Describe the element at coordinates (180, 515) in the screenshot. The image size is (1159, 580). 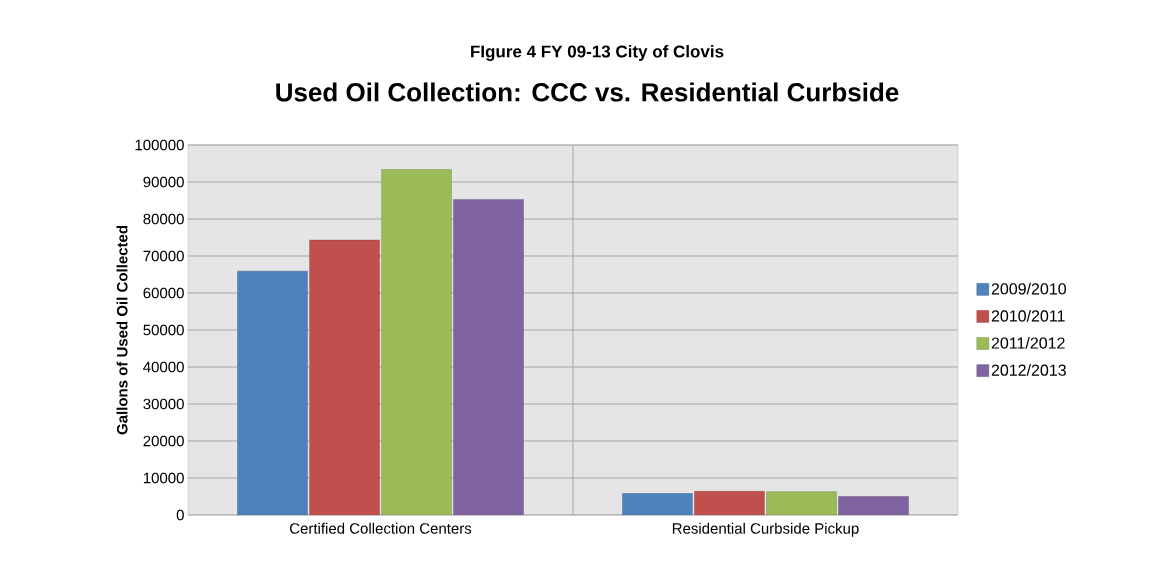
I see `y-tick-label: 0` at that location.